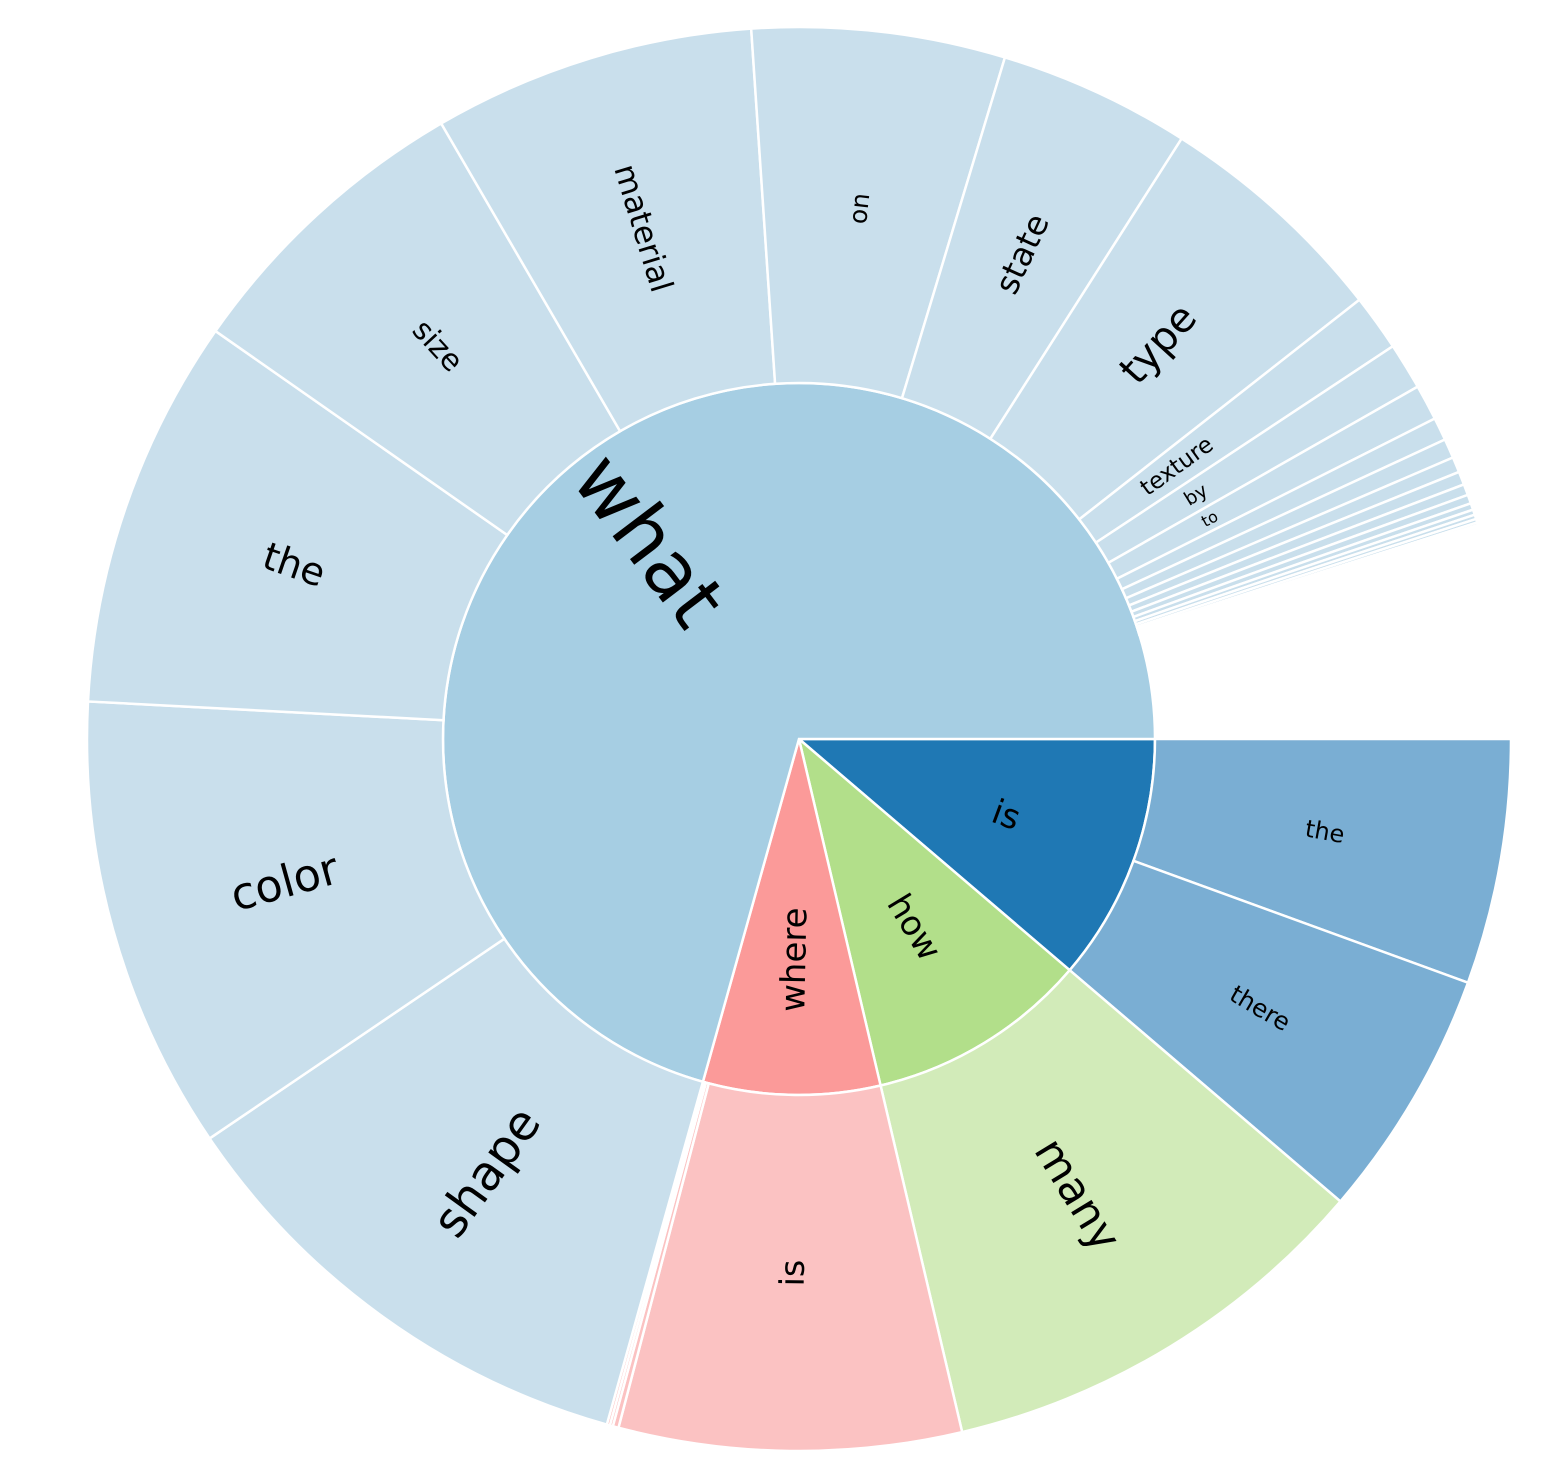 Image resolution: width=1550 pixels, height=1462 pixels. What do you see at coordinates (859, 208) in the screenshot?
I see `outer-label-what-on: on` at bounding box center [859, 208].